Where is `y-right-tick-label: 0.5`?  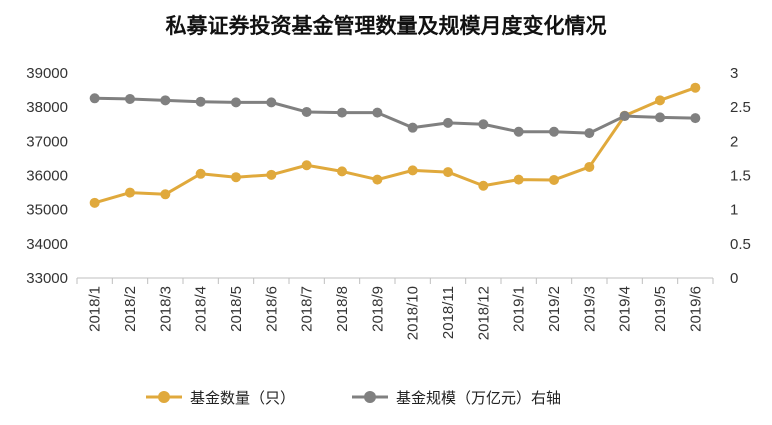
y-right-tick-label: 0.5 is located at coordinates (740, 244).